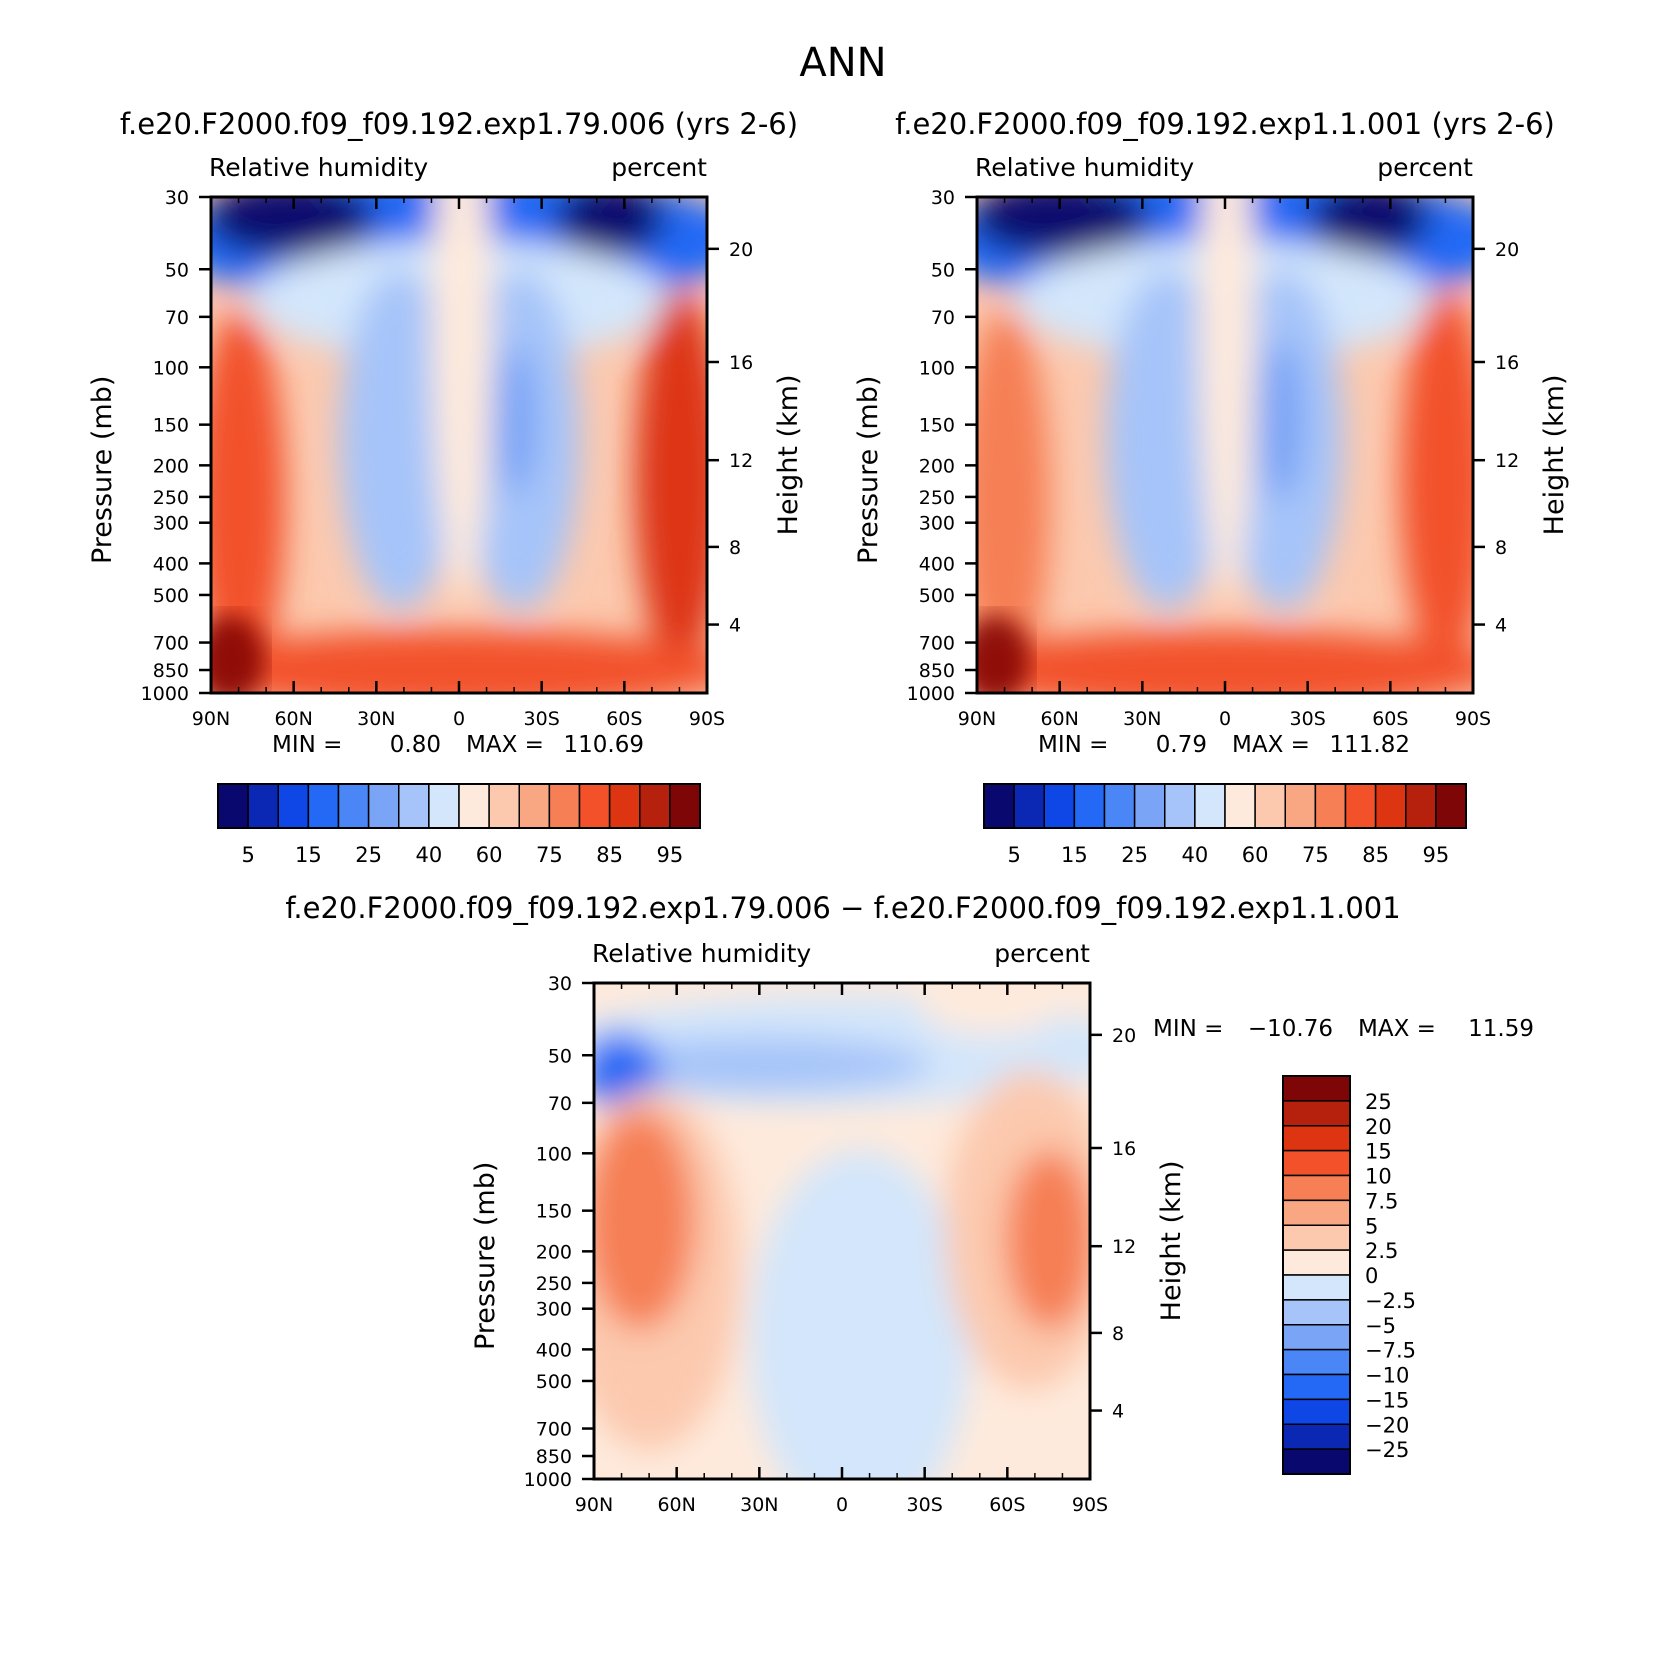 Image resolution: width=1669 pixels, height=1666 pixels. I want to click on y-tick-label: 100, so click(937, 368).